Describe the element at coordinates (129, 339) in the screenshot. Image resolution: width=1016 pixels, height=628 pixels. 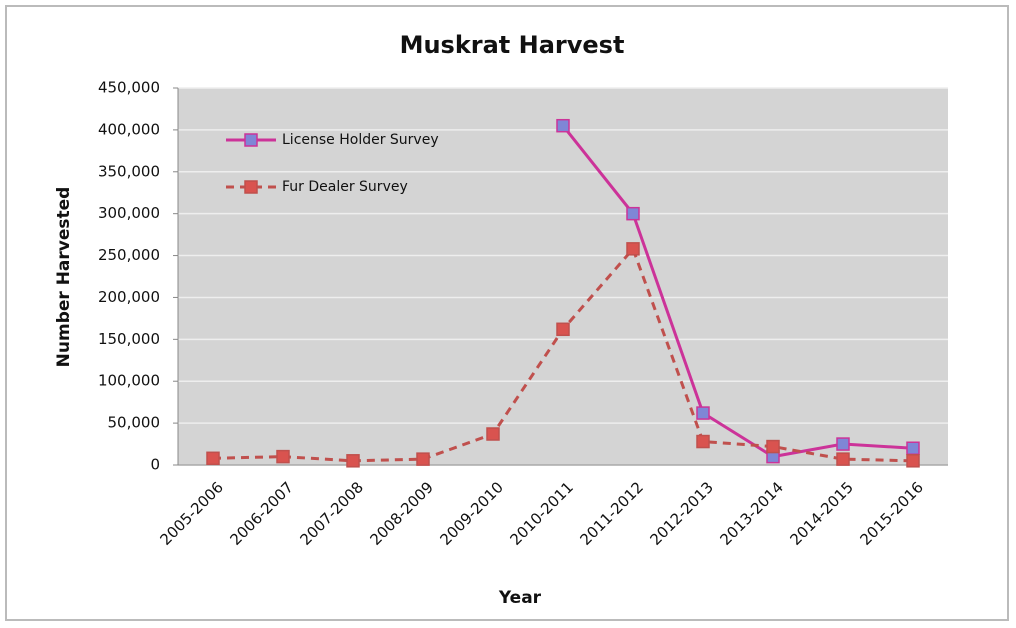
I see `y-tick-label: 150,000` at that location.